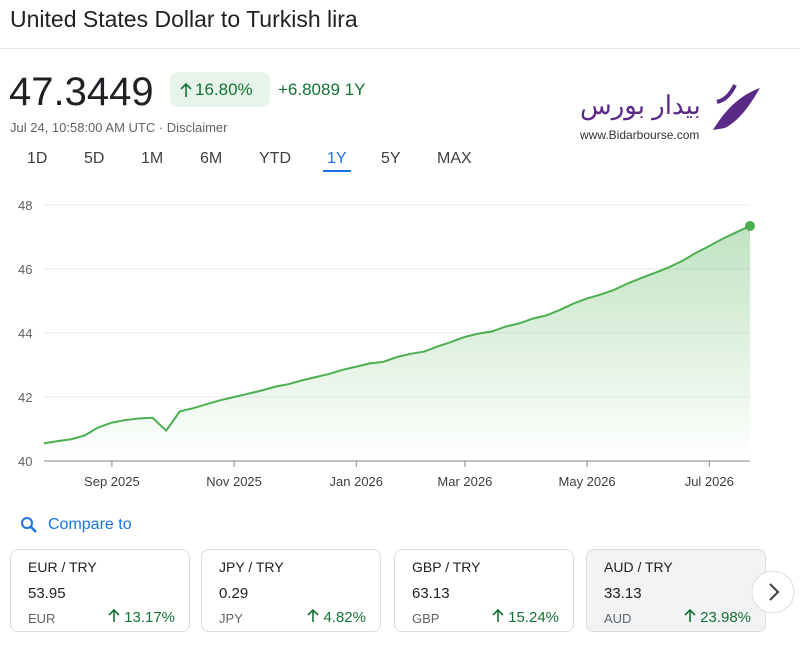  Describe the element at coordinates (431, 593) in the screenshot. I see `rate: 63.13` at that location.